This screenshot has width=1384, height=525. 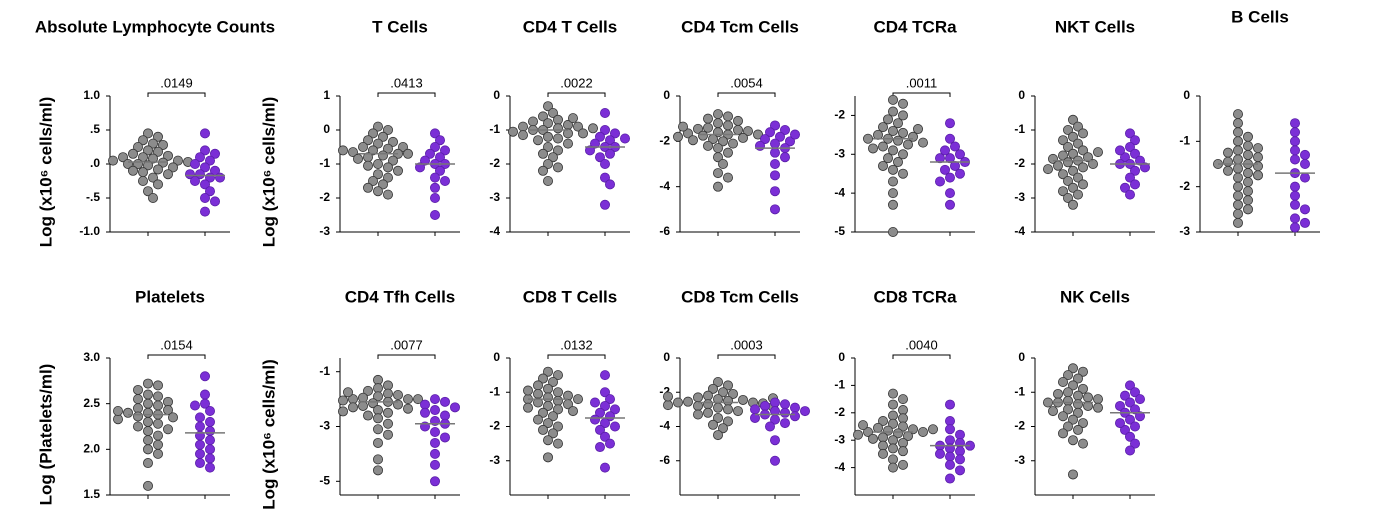 I want to click on panel-title: CD8 TCRa, so click(x=915, y=296).